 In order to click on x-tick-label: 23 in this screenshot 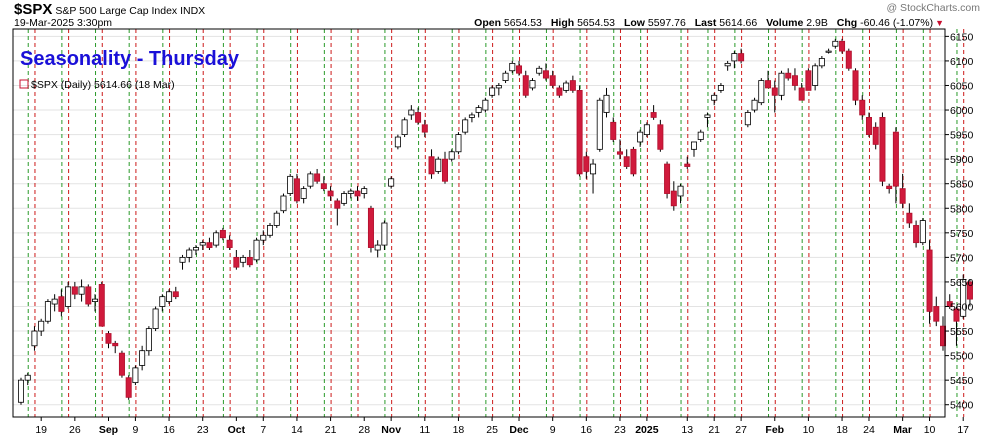, I will do `click(203, 430)`.